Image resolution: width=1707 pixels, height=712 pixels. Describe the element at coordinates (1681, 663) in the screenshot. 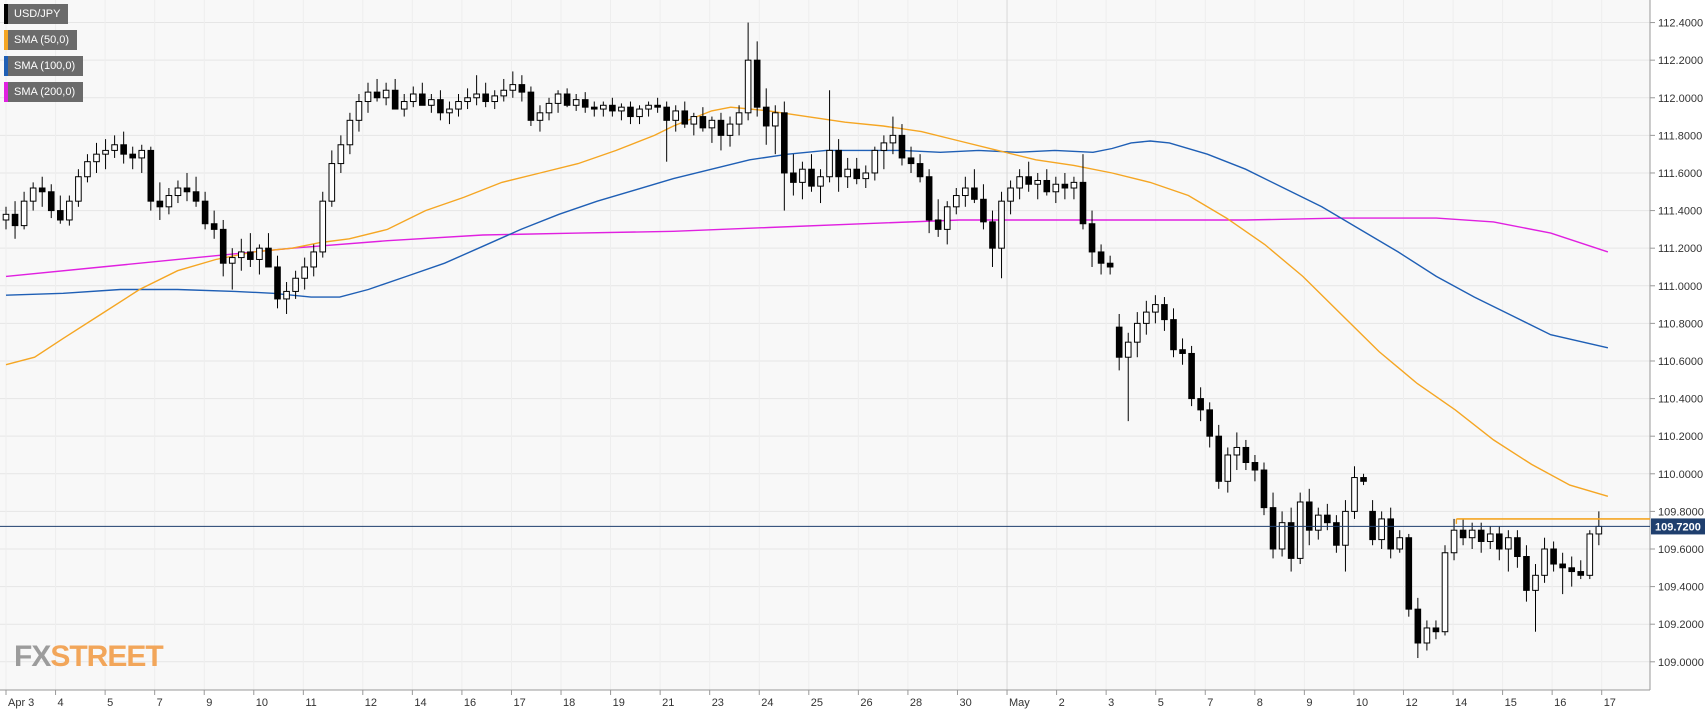

I see `y-tick-label: 109.0000` at that location.